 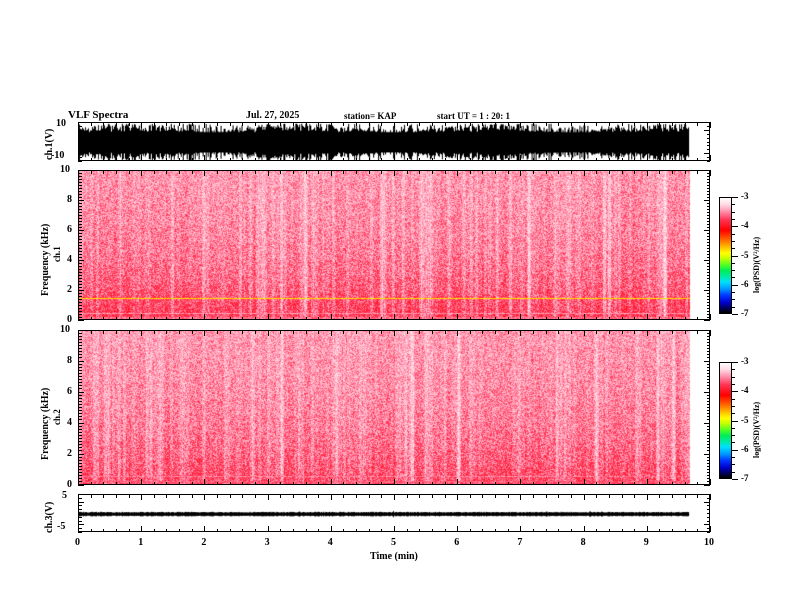 I want to click on ch1-waveform-ylabel: ch.1(V), so click(x=49, y=144).